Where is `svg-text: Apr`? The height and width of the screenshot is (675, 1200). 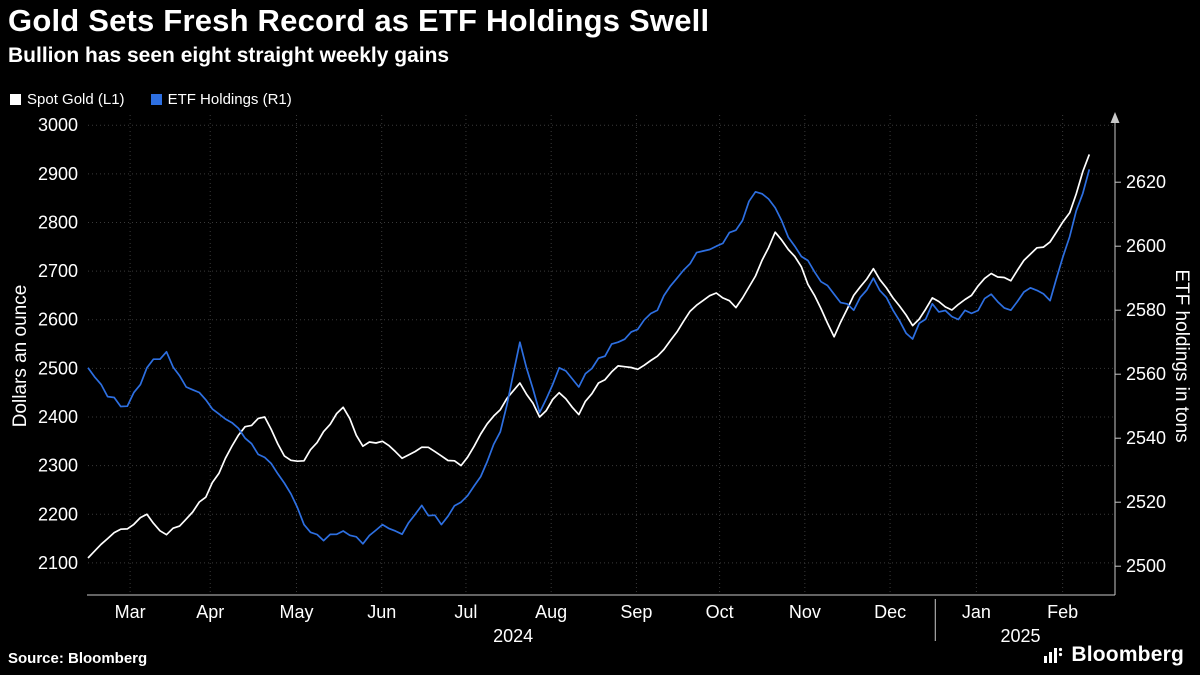 svg-text: Apr is located at coordinates (210, 612).